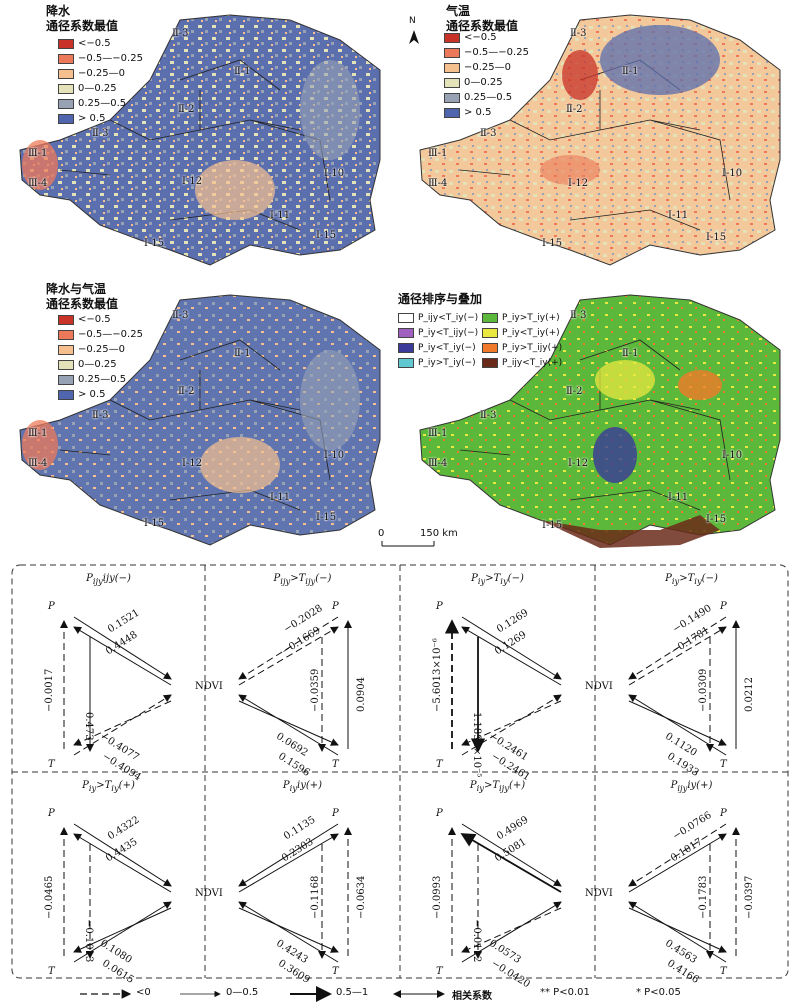 The image size is (800, 1007). What do you see at coordinates (82, 304) in the screenshot?
I see `map3-title-line2: 通径系数最值` at bounding box center [82, 304].